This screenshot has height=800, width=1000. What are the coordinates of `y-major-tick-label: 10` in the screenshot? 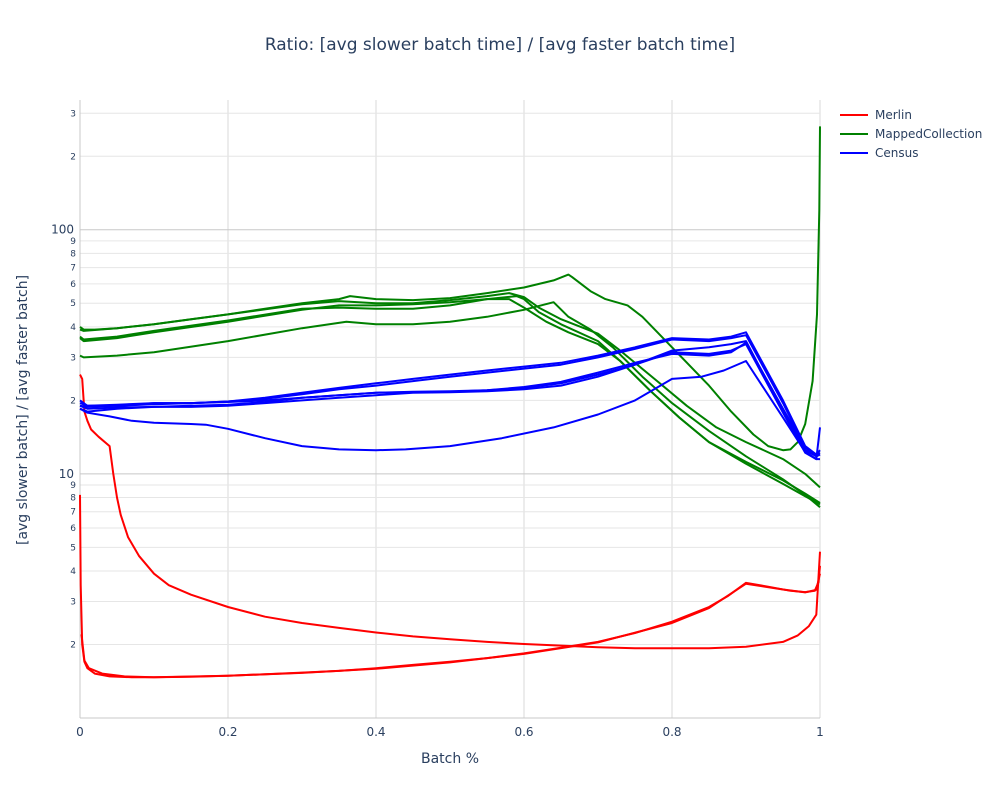 It's located at (66, 474).